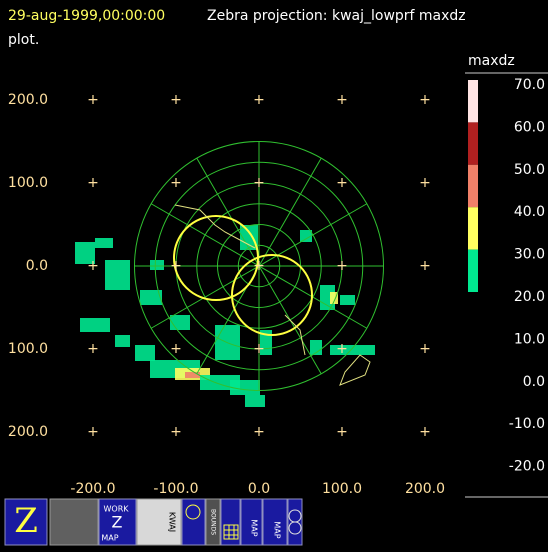 The height and width of the screenshot is (552, 548). I want to click on colorbar-label: -20.0, so click(527, 467).